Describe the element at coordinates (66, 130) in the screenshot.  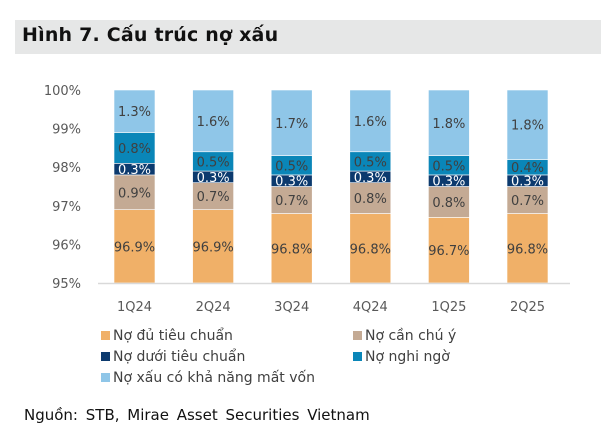
I see `y-tick-label: 99%` at that location.